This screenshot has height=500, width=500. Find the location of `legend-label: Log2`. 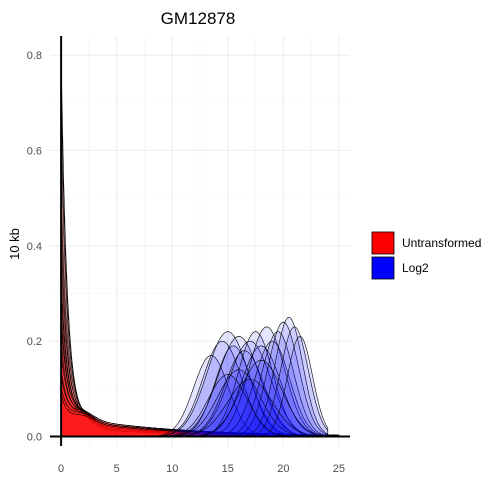

legend-label: Log2 is located at coordinates (415, 268).